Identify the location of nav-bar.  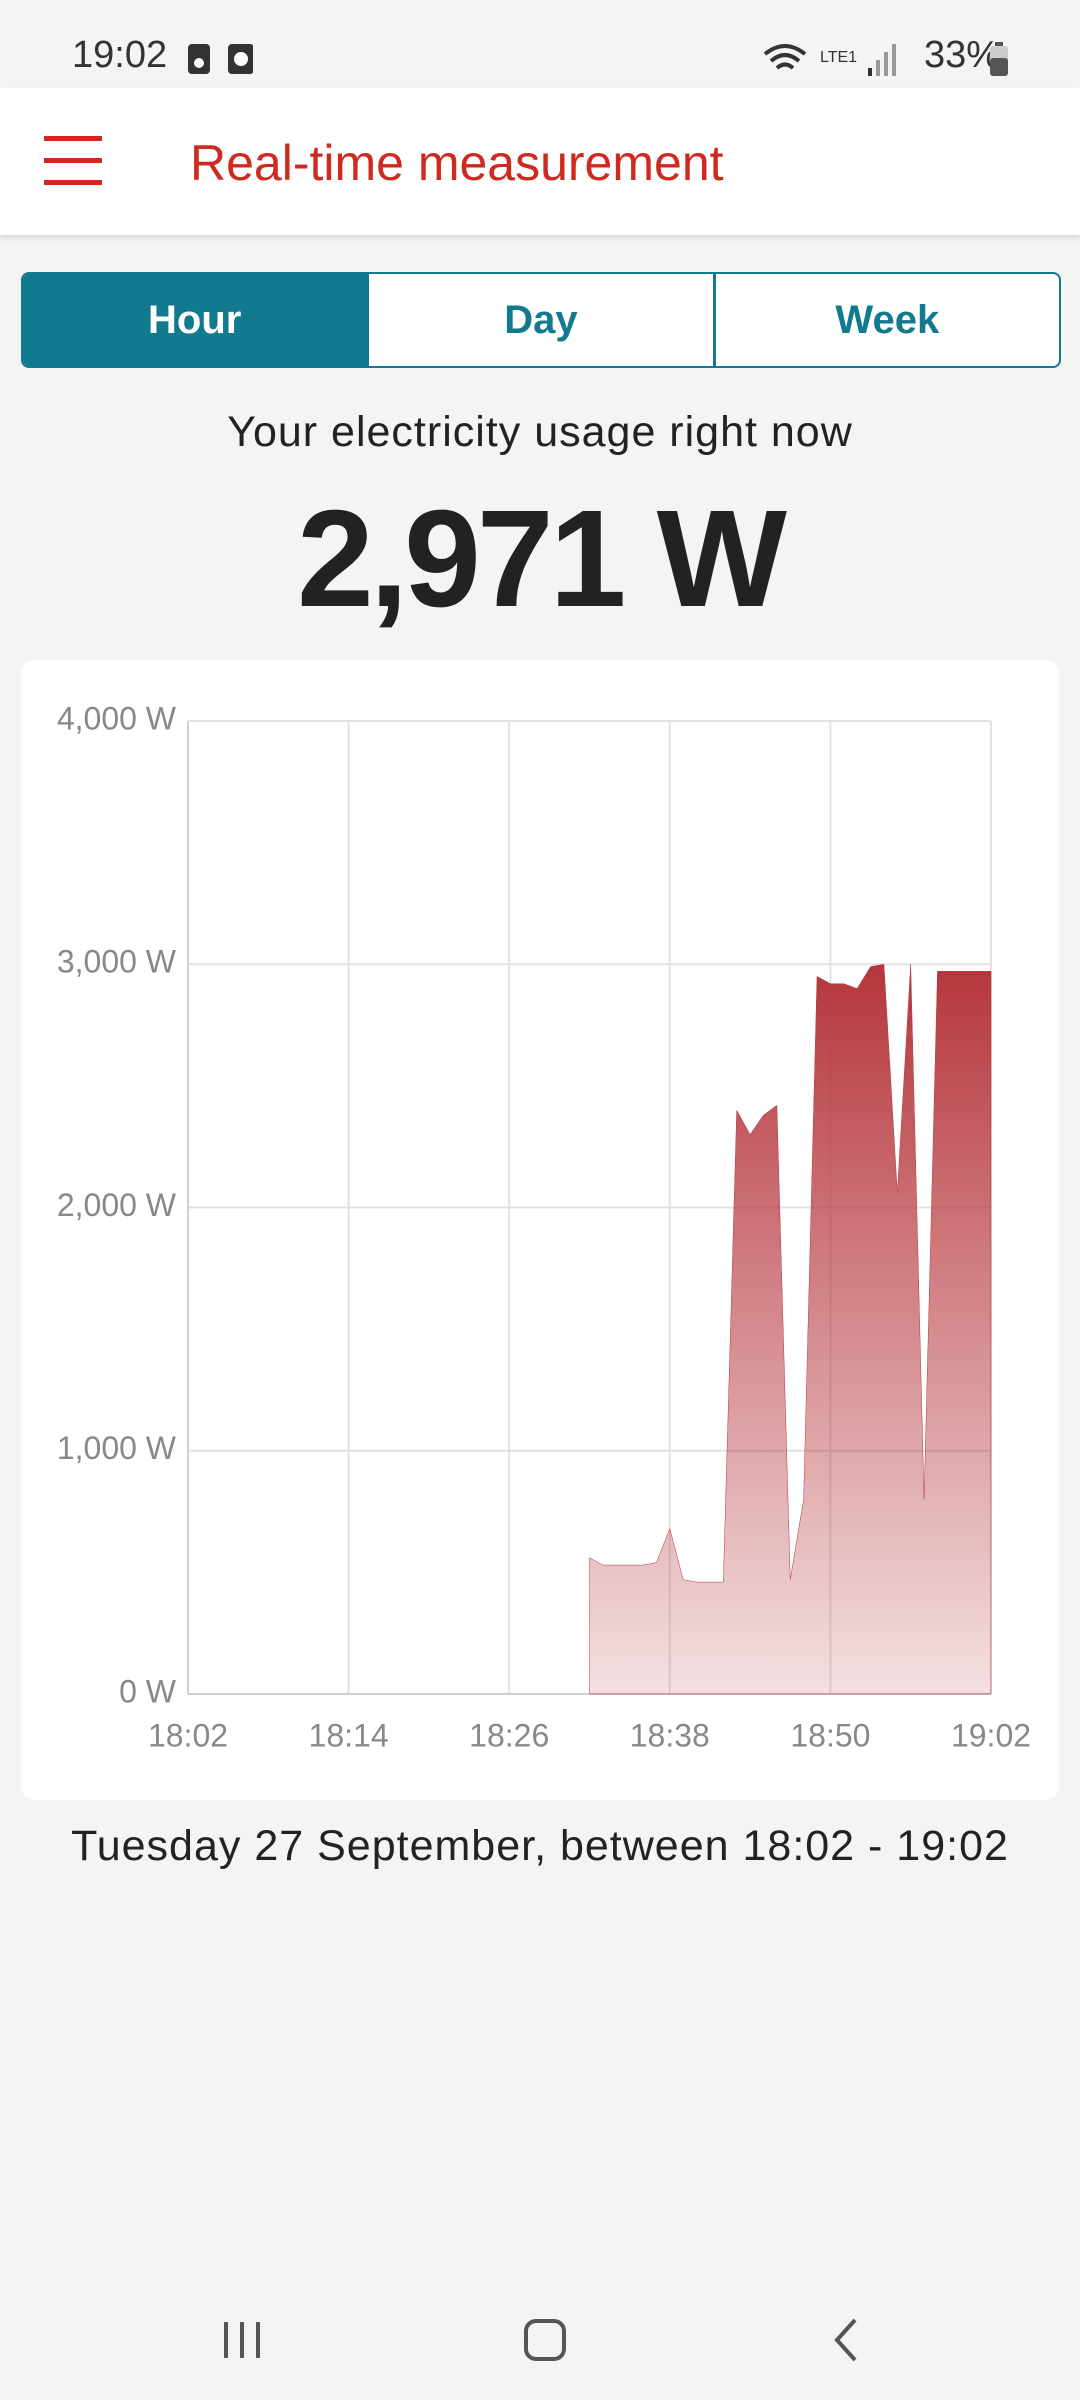
(540, 2340).